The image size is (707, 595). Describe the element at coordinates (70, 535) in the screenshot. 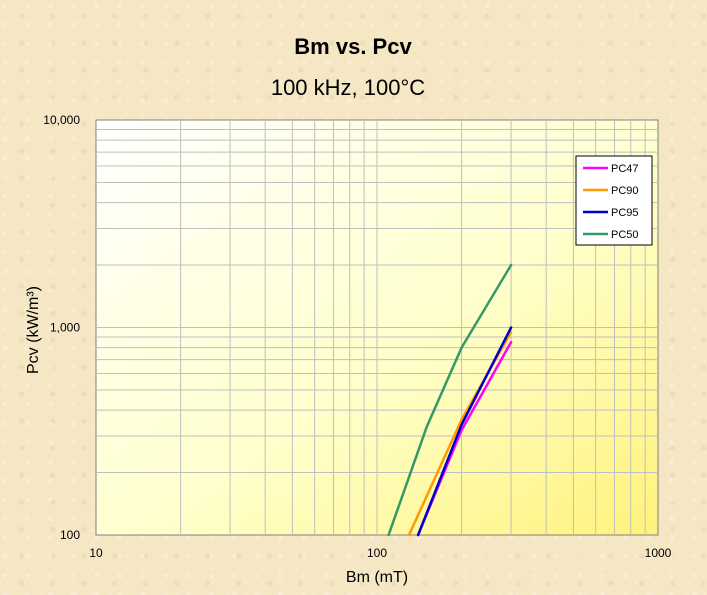

I see `y-tick-label: 100` at that location.